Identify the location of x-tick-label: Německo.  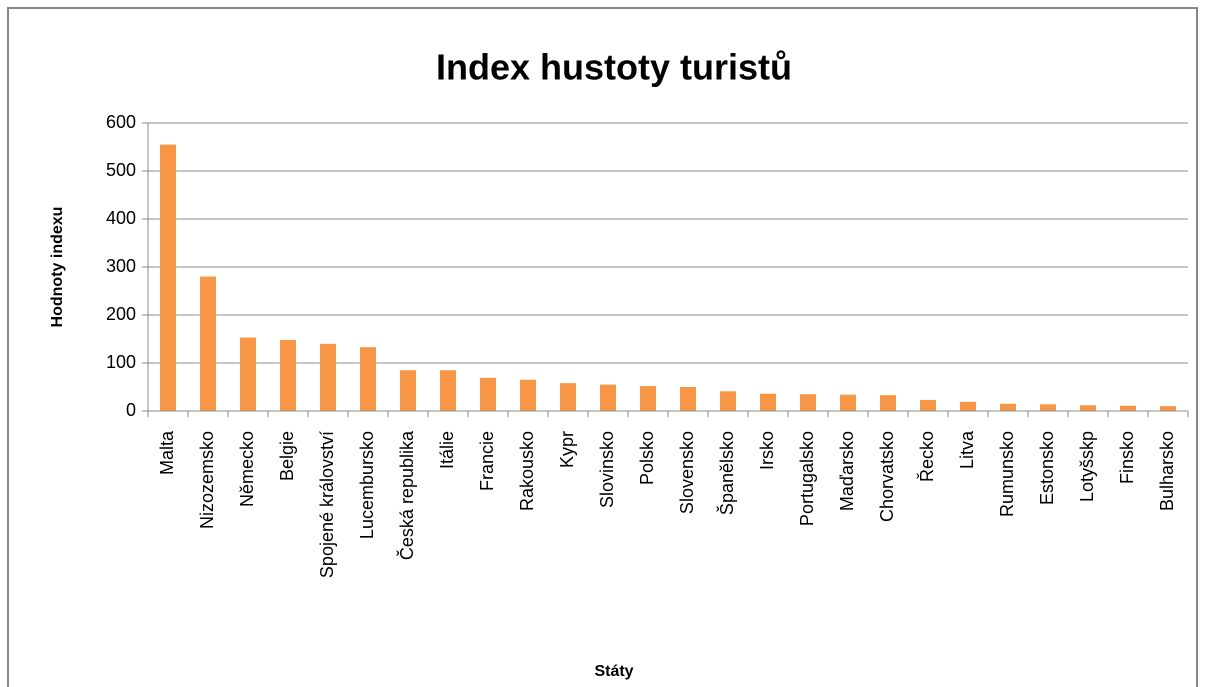
(247, 469).